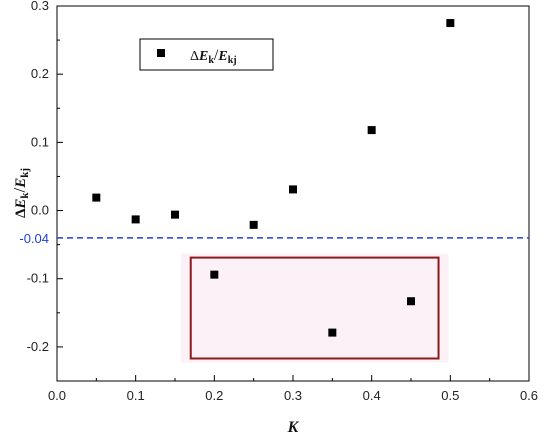  What do you see at coordinates (194, 56) in the screenshot?
I see `legend-delta: Δ` at bounding box center [194, 56].